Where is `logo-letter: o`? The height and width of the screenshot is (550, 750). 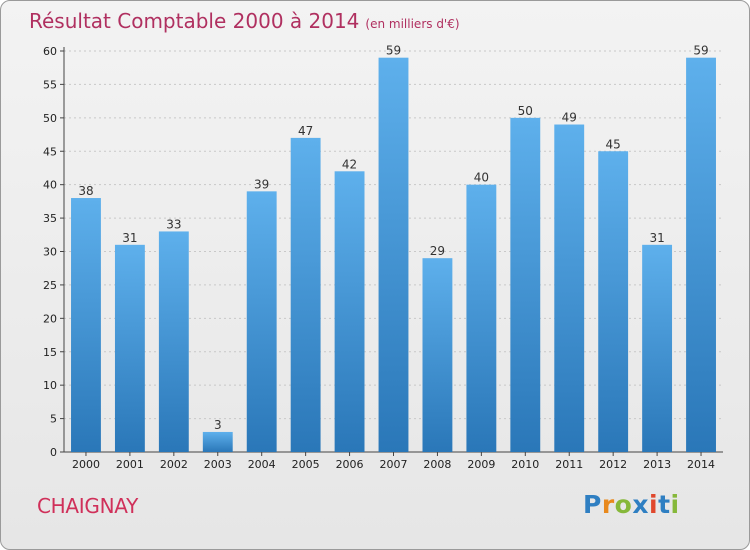
logo-letter: o is located at coordinates (623, 504).